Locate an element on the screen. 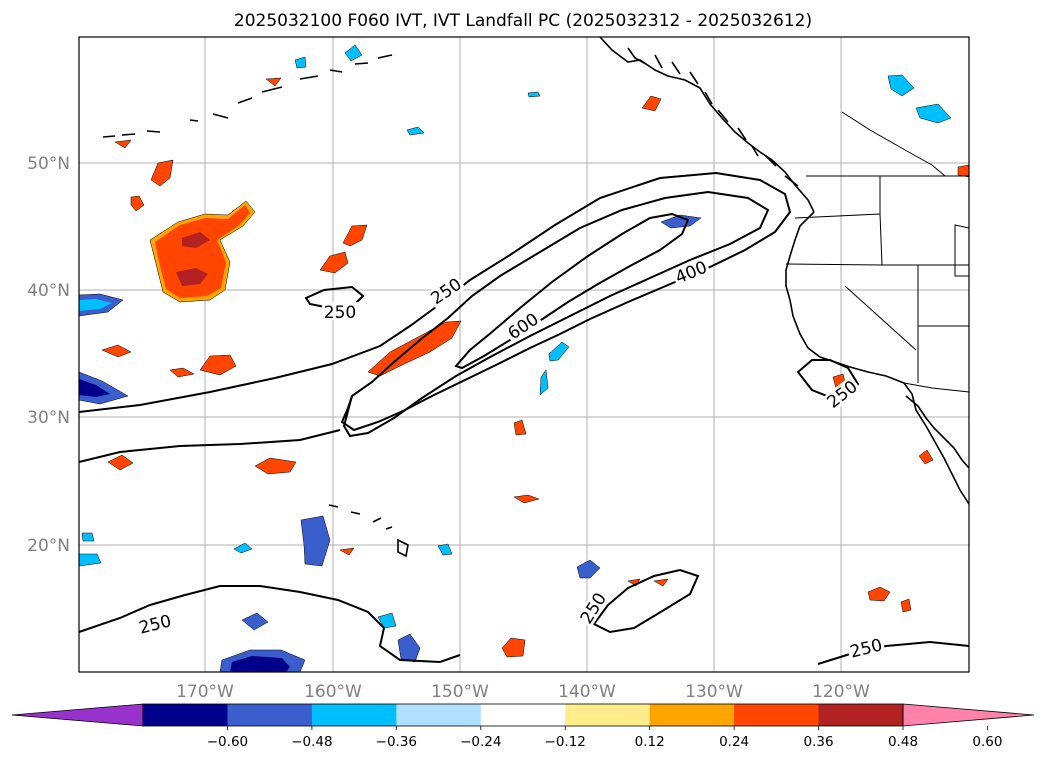 The image size is (1047, 765). lat-label-20n: 20°N is located at coordinates (48, 546).